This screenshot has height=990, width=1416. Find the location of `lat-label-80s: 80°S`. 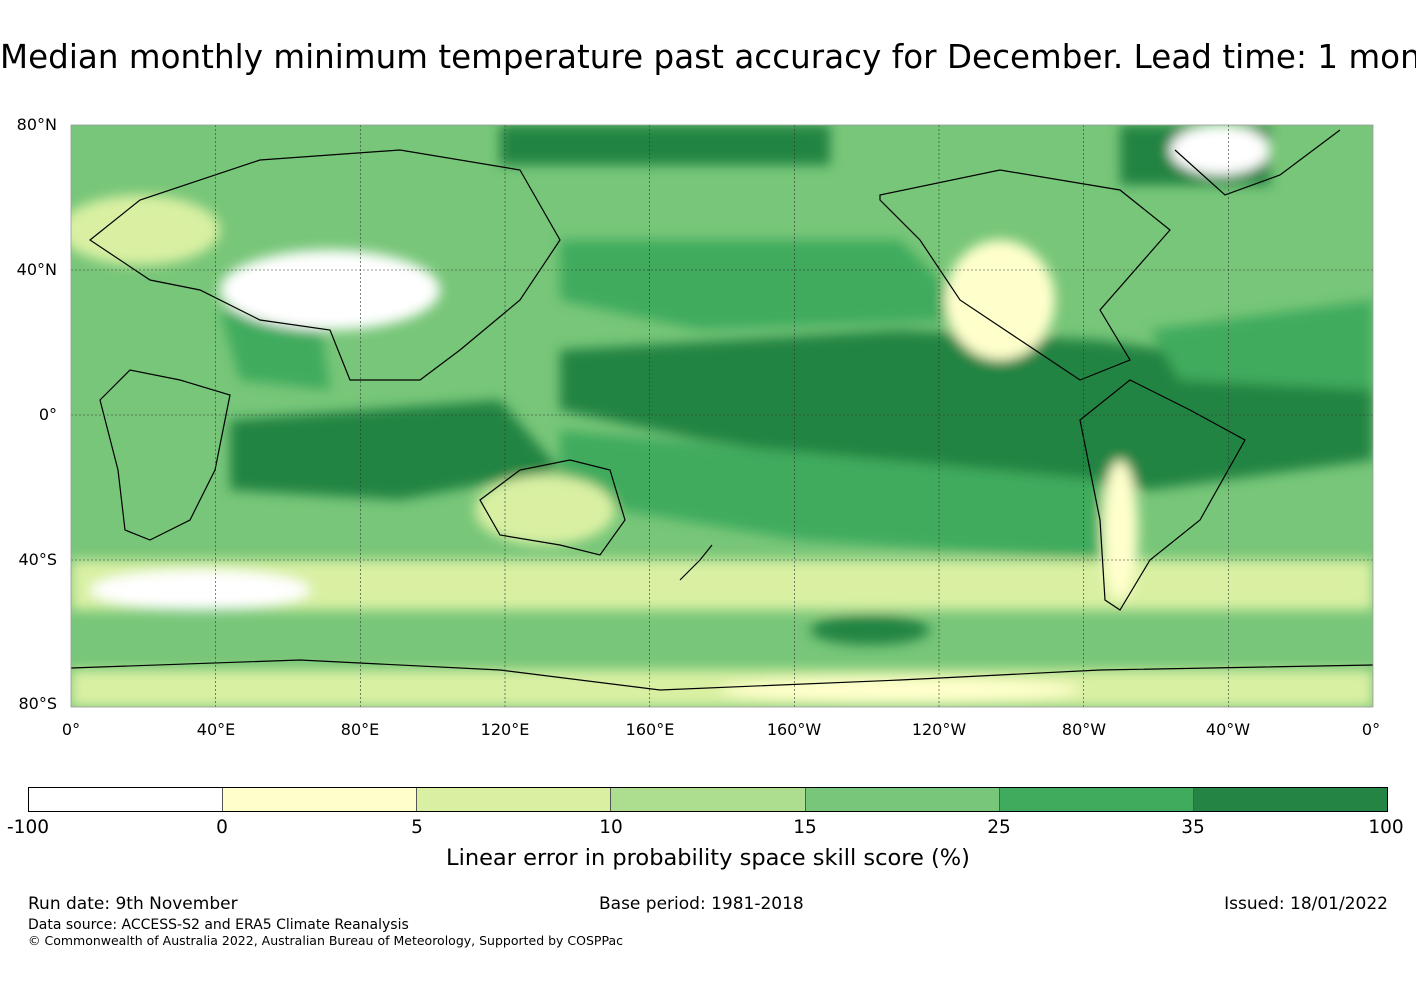

lat-label-80s: 80°S is located at coordinates (37, 703).